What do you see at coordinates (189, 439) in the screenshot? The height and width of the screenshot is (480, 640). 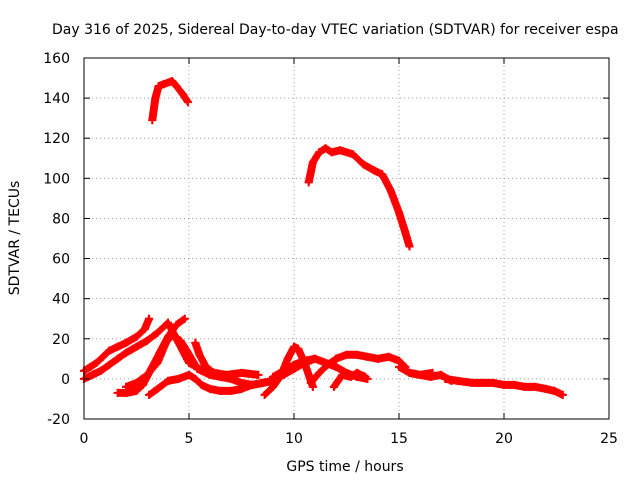 I see `x-tick-label: 5` at bounding box center [189, 439].